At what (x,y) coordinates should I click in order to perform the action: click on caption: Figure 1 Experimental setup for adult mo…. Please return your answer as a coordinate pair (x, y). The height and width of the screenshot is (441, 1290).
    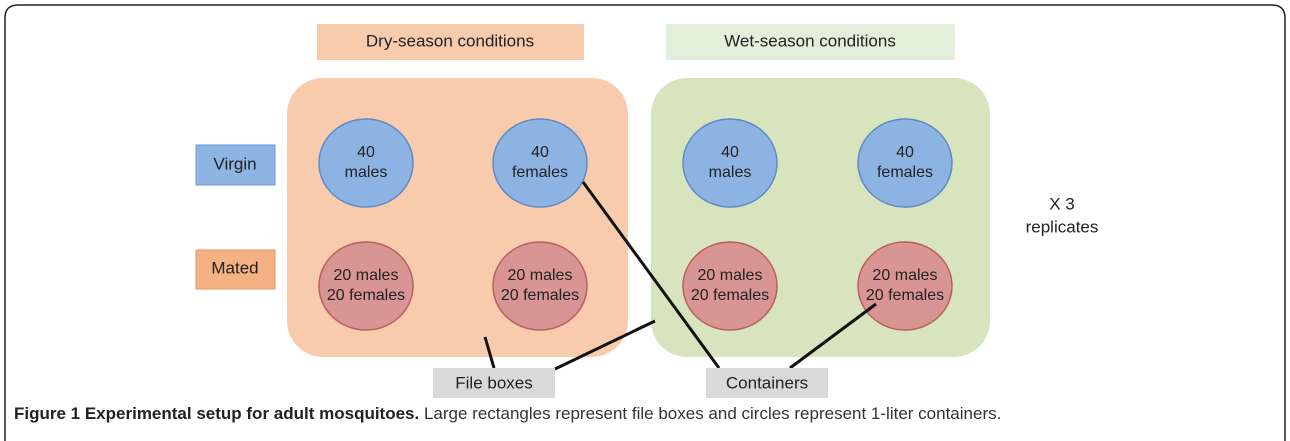
    Looking at the image, I should click on (507, 413).